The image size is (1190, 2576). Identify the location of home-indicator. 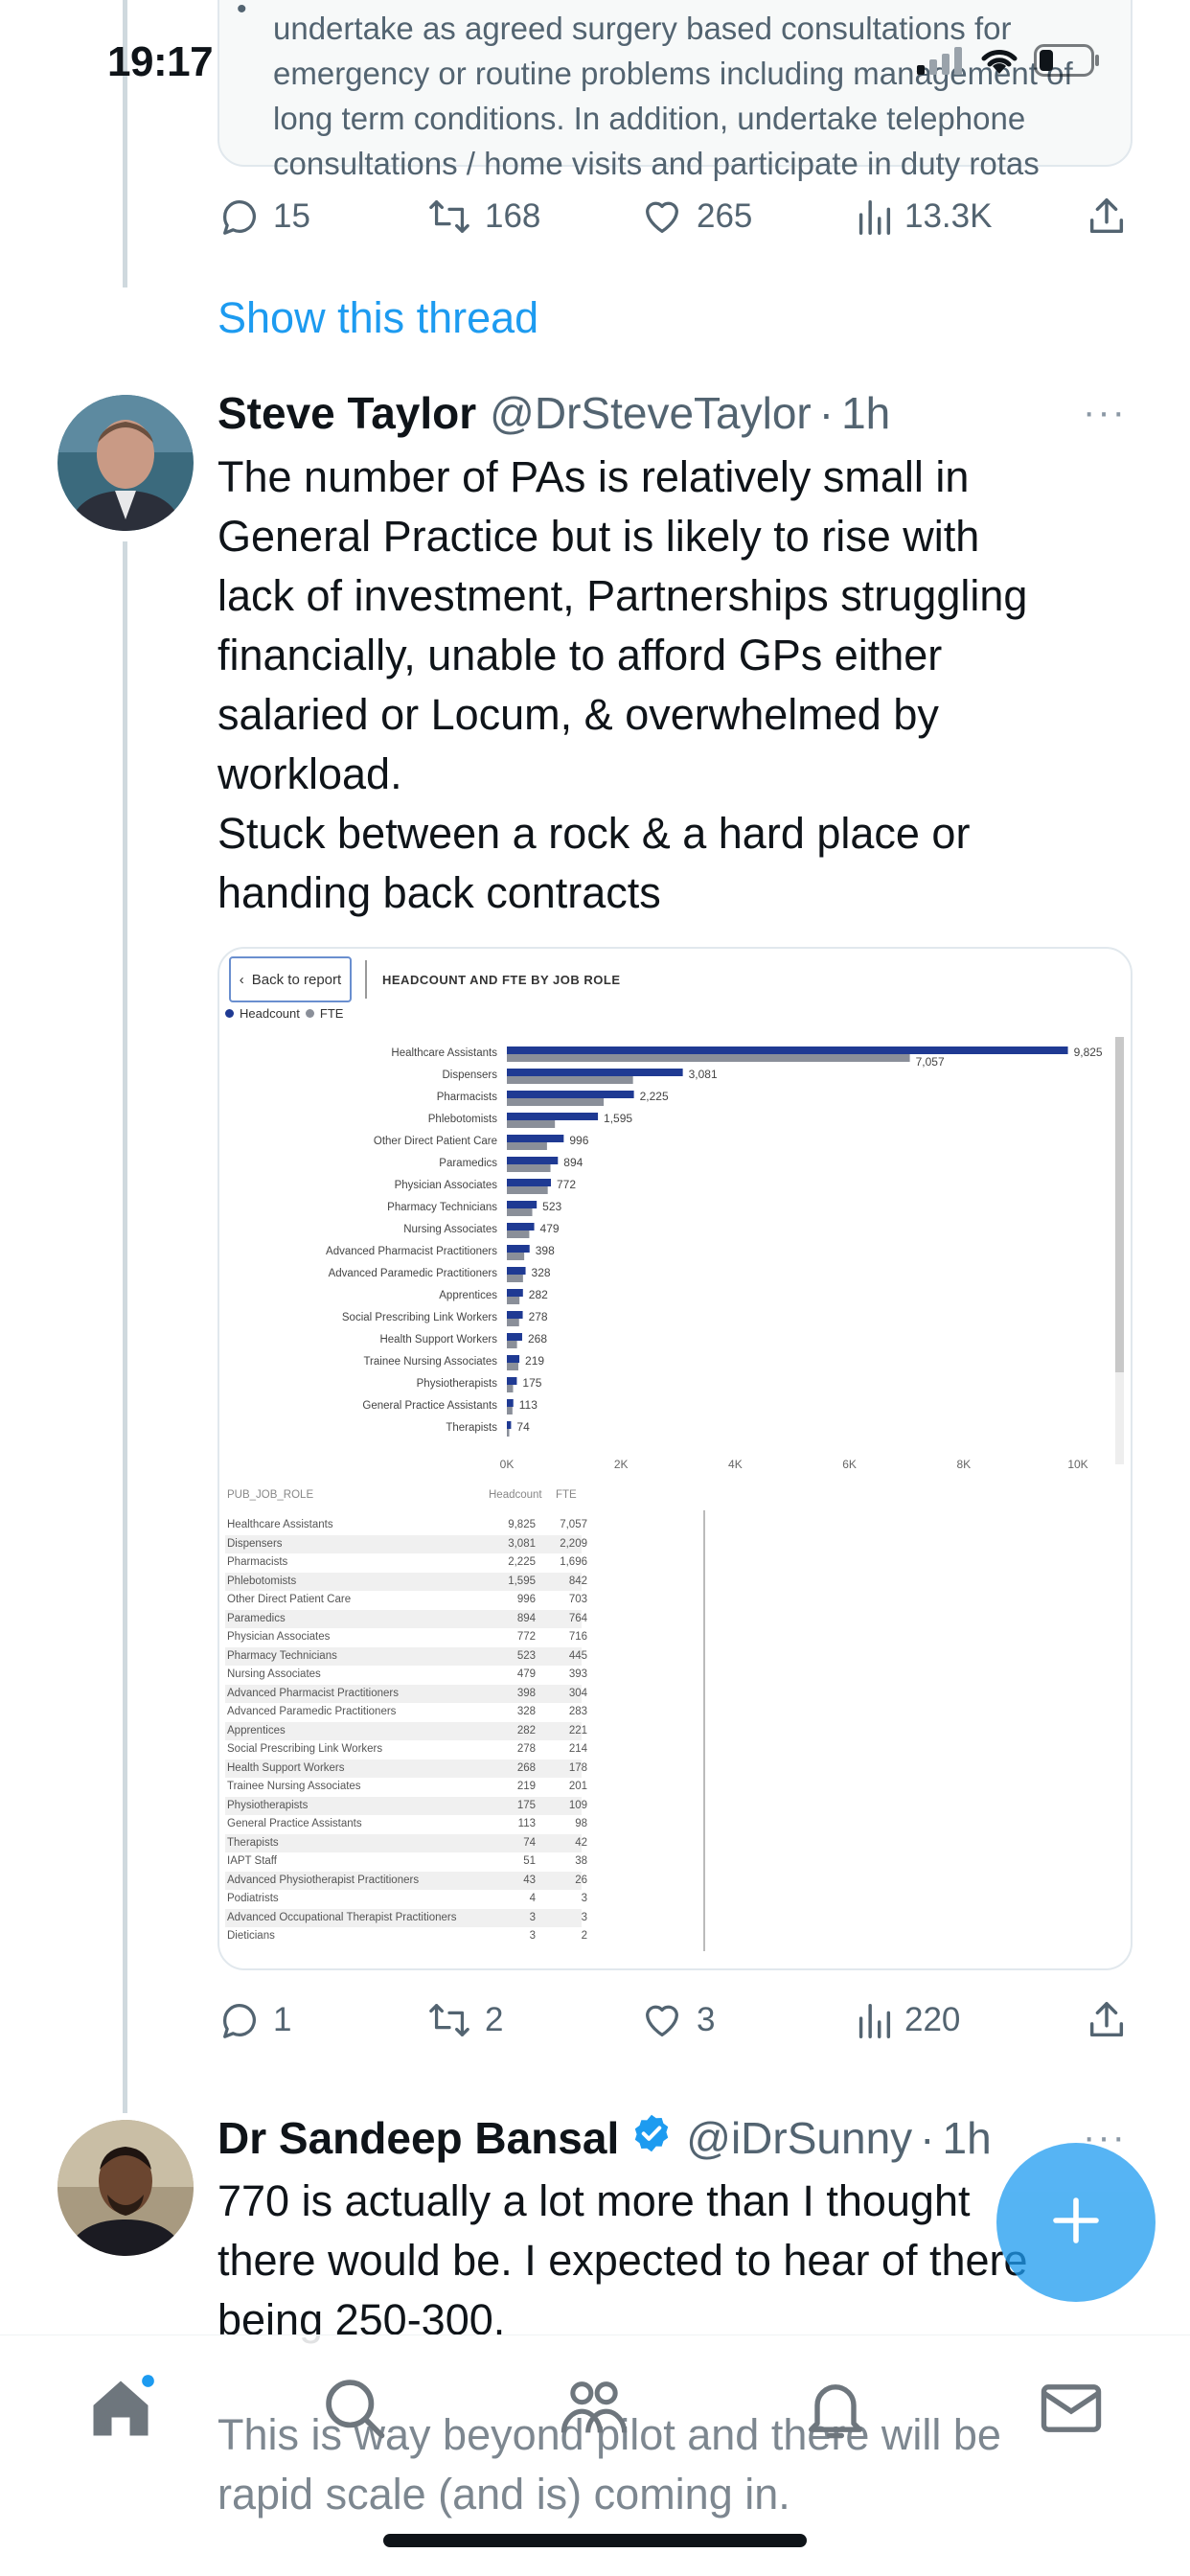
(595, 2540).